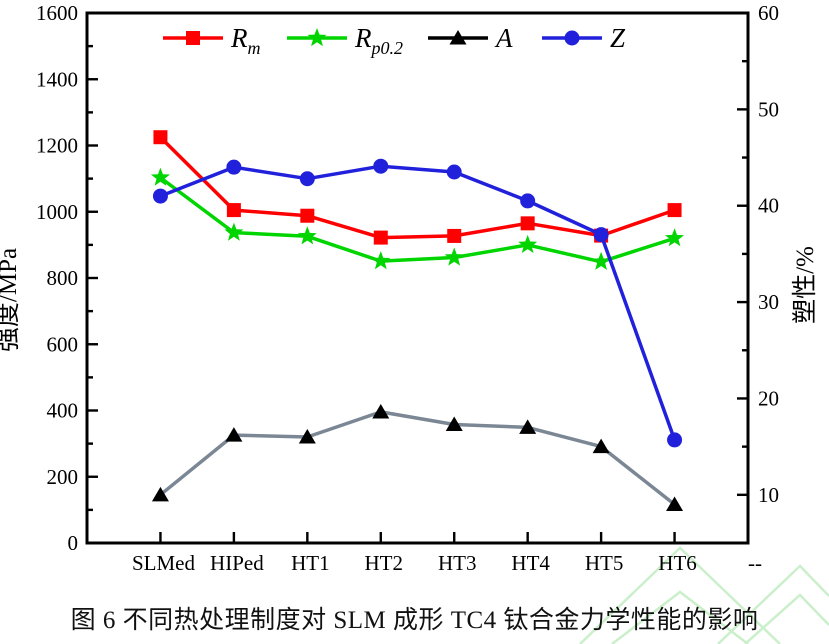 This screenshot has height=644, width=829. What do you see at coordinates (63, 411) in the screenshot?
I see `left-tick-label: 400` at bounding box center [63, 411].